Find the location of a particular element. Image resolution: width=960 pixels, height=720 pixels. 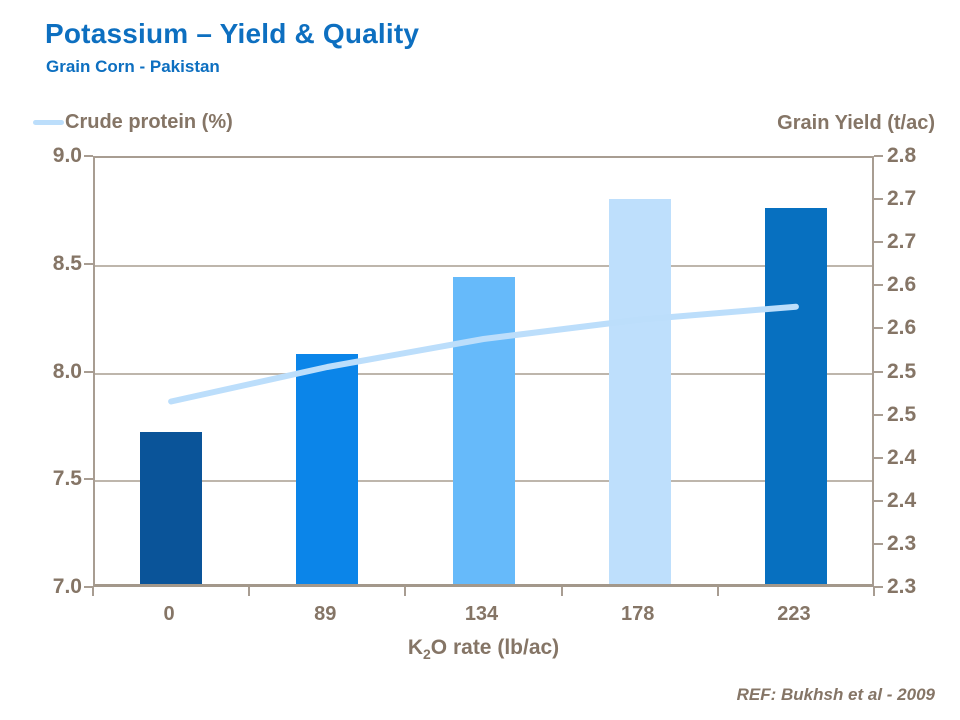

crude-protein-line is located at coordinates (483, 354).